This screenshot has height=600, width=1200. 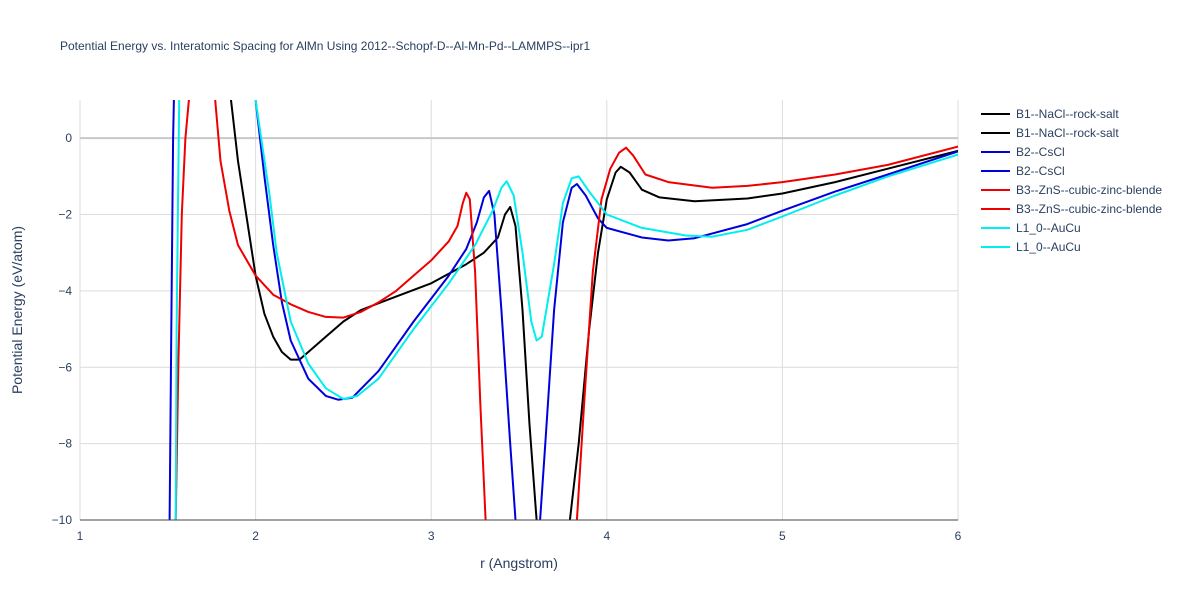 I want to click on y-tick-label: −4, so click(x=65, y=291).